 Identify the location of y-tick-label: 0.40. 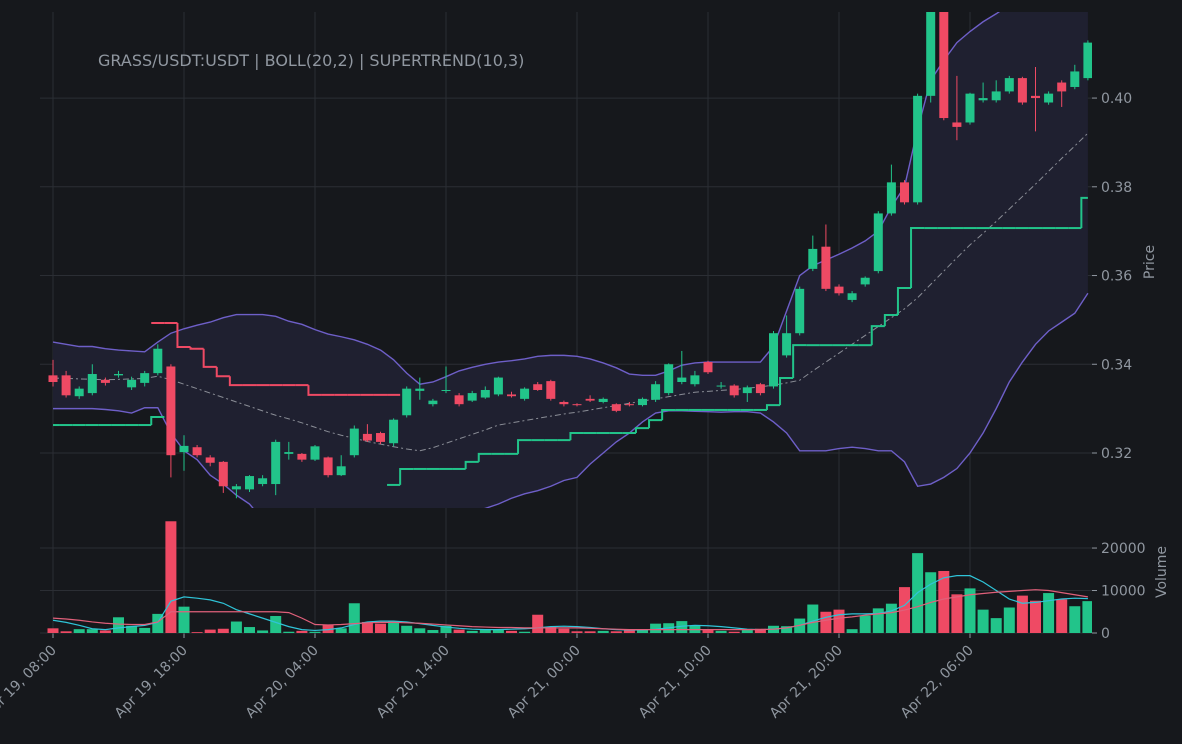
(1116, 99).